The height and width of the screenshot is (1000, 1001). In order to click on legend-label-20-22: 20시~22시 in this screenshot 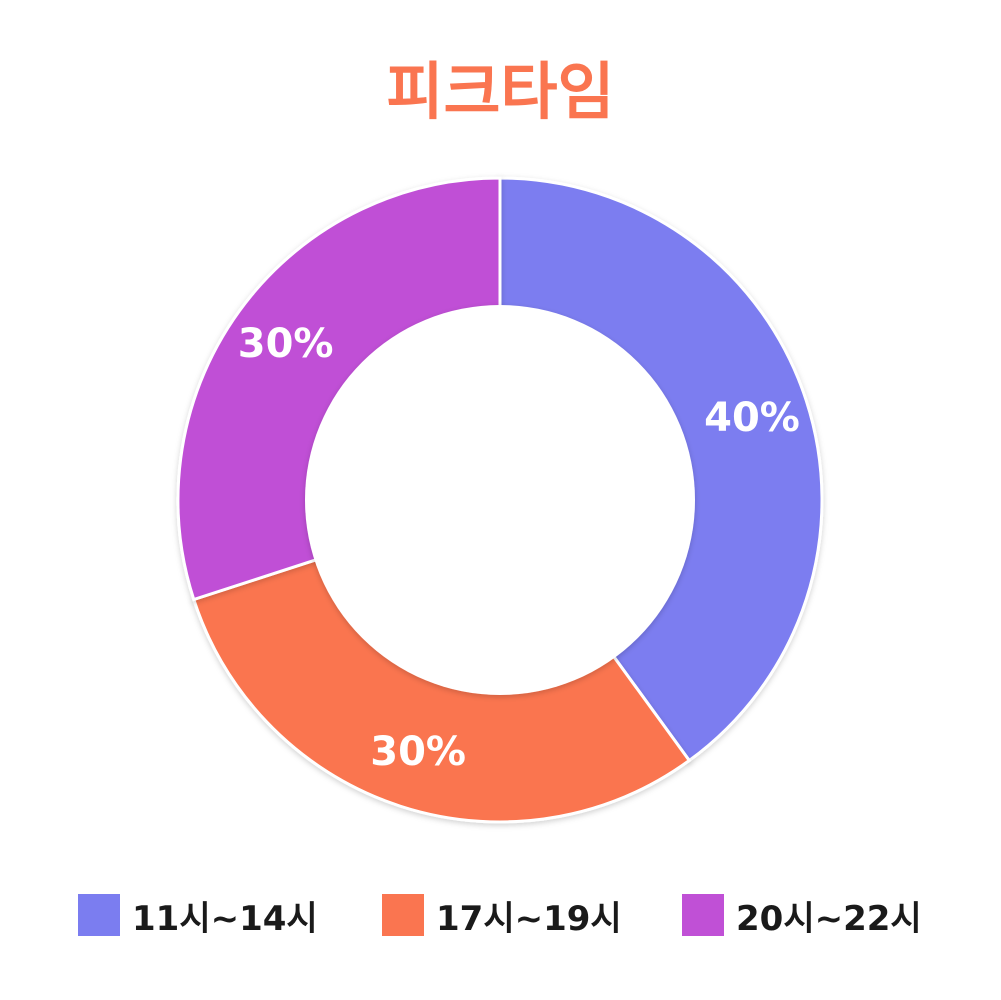, I will do `click(829, 918)`.